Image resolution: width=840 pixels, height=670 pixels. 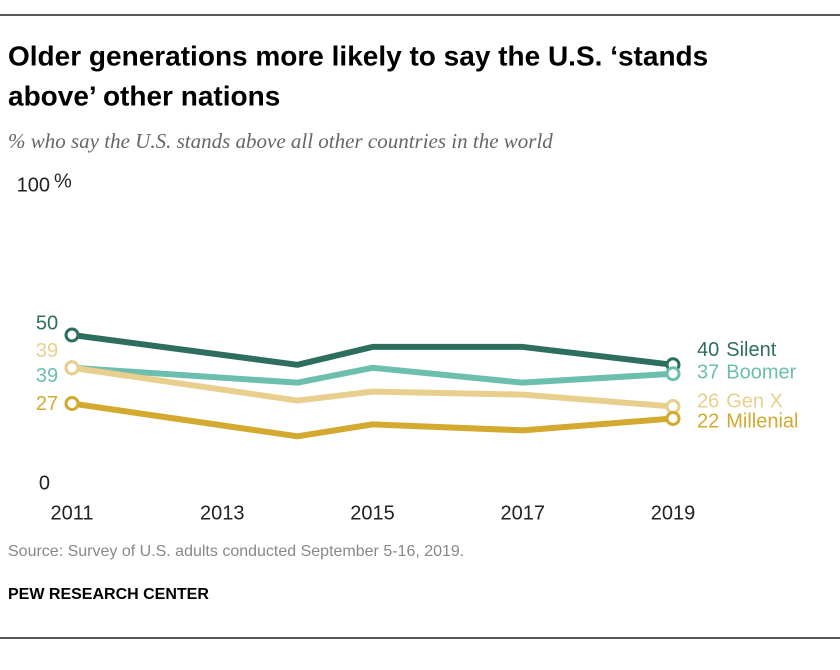 What do you see at coordinates (708, 350) in the screenshot?
I see `value-label: 40` at bounding box center [708, 350].